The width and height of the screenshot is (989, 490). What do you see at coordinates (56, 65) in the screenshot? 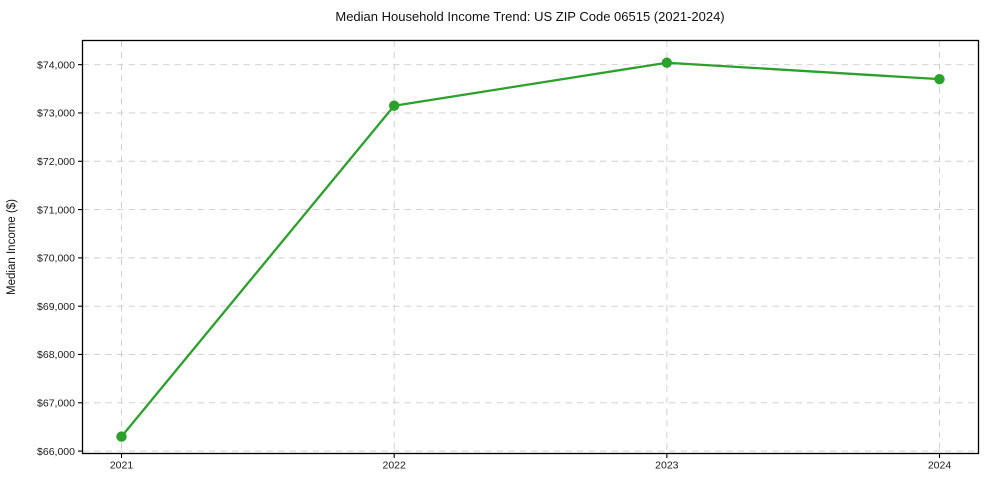
I see `y-tick-label: $74,000` at bounding box center [56, 65].